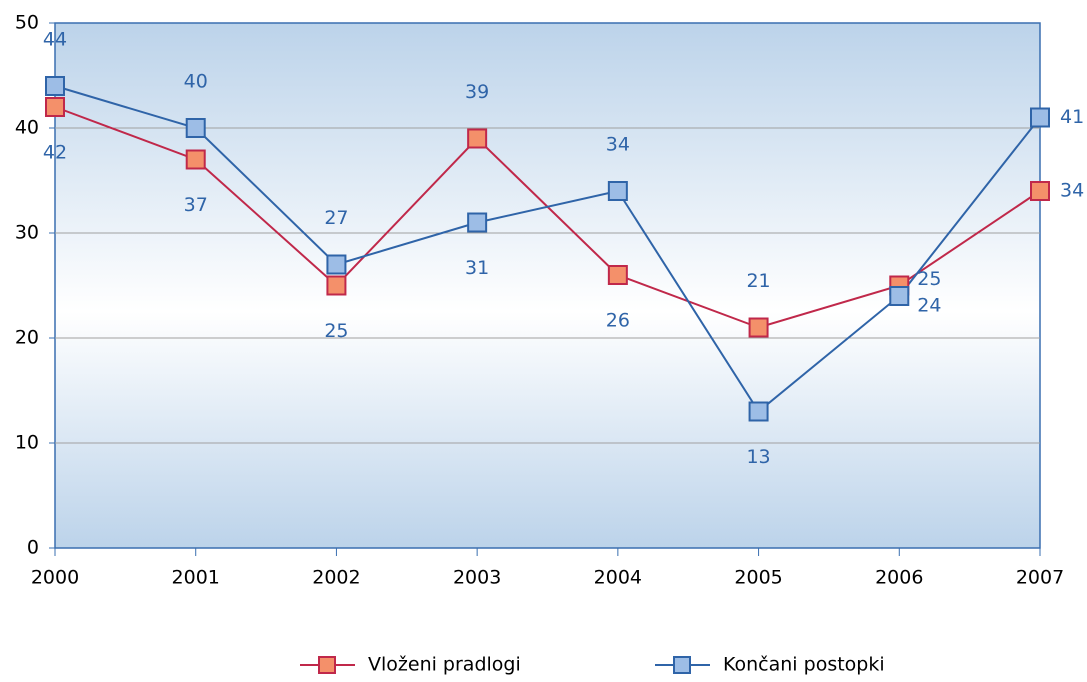  What do you see at coordinates (55, 578) in the screenshot?
I see `x-tick-label: 2000` at bounding box center [55, 578].